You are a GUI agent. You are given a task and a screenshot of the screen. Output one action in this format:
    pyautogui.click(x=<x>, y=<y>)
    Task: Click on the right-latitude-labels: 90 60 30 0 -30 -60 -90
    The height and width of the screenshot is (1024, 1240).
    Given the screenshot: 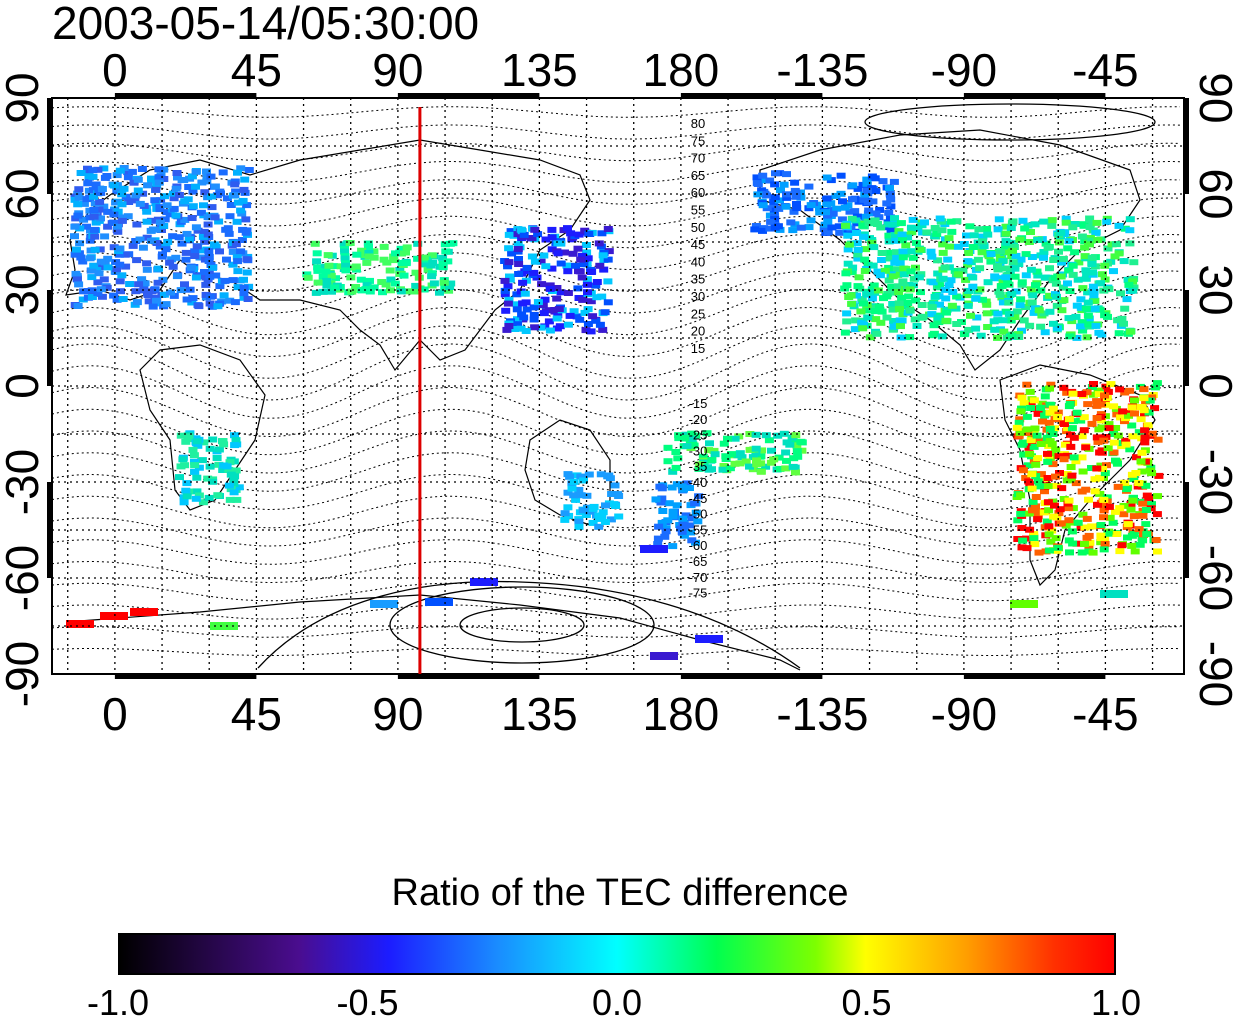 What is the action you would take?
    pyautogui.click(x=1215, y=389)
    